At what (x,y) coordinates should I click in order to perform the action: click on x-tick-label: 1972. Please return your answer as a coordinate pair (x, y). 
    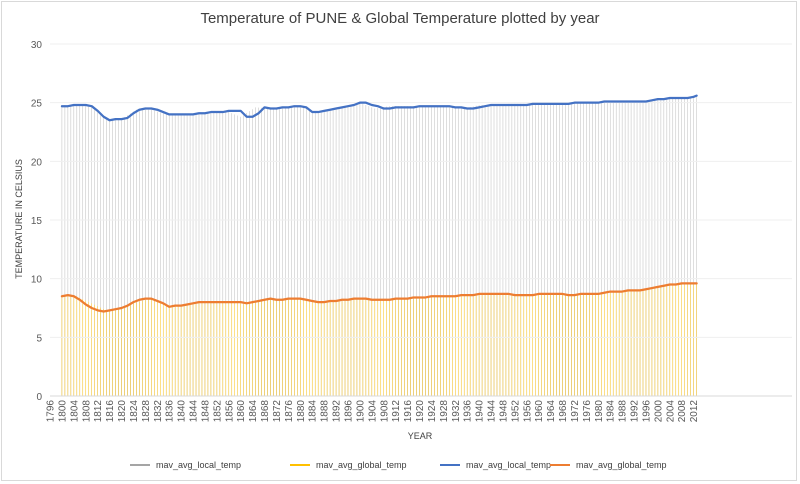
    Looking at the image, I should click on (575, 411).